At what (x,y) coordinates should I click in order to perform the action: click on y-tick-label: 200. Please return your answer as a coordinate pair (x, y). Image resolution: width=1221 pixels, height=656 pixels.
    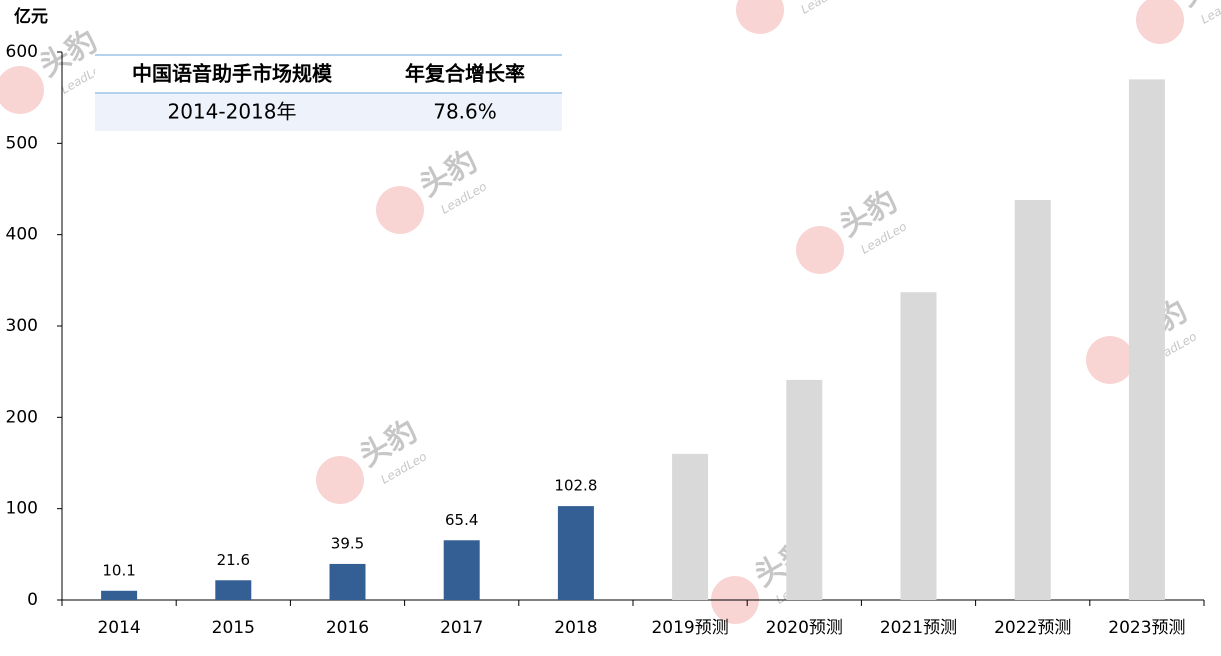
    Looking at the image, I should click on (22, 417).